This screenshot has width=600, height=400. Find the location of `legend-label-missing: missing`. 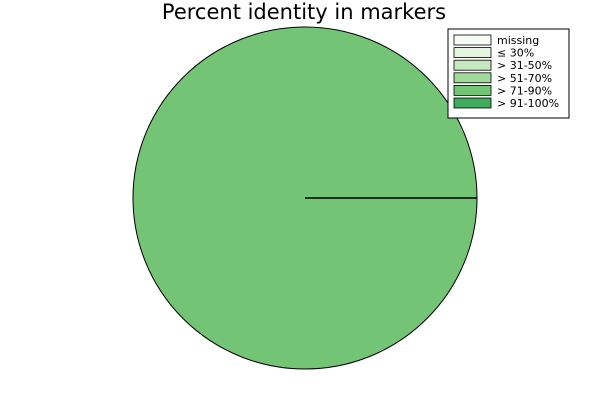

legend-label-missing: missing is located at coordinates (518, 40).